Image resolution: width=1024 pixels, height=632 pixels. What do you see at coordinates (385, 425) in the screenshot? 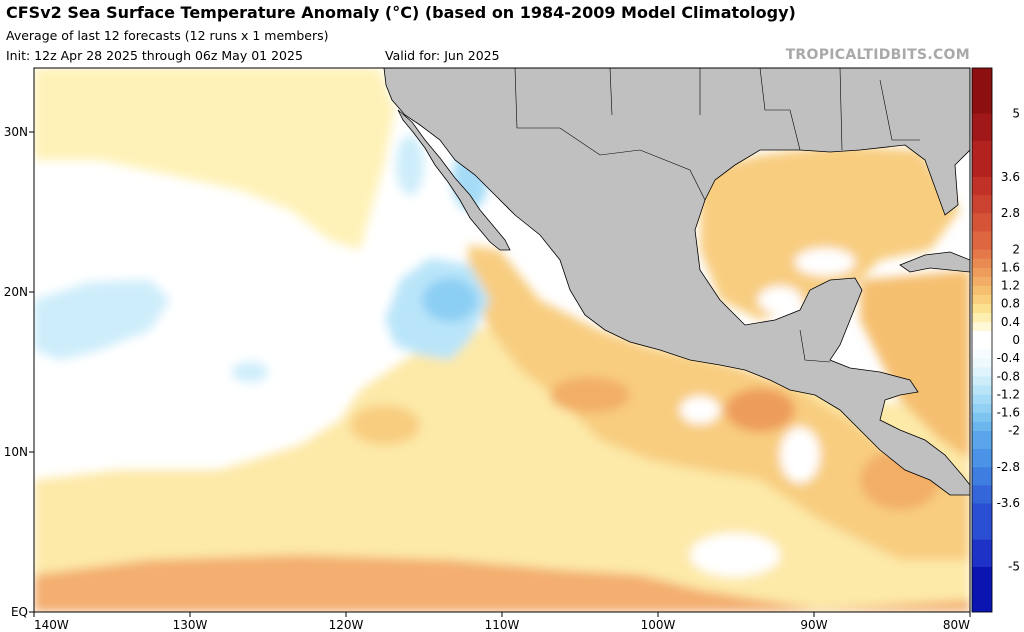
I see `warm-spot-west` at bounding box center [385, 425].